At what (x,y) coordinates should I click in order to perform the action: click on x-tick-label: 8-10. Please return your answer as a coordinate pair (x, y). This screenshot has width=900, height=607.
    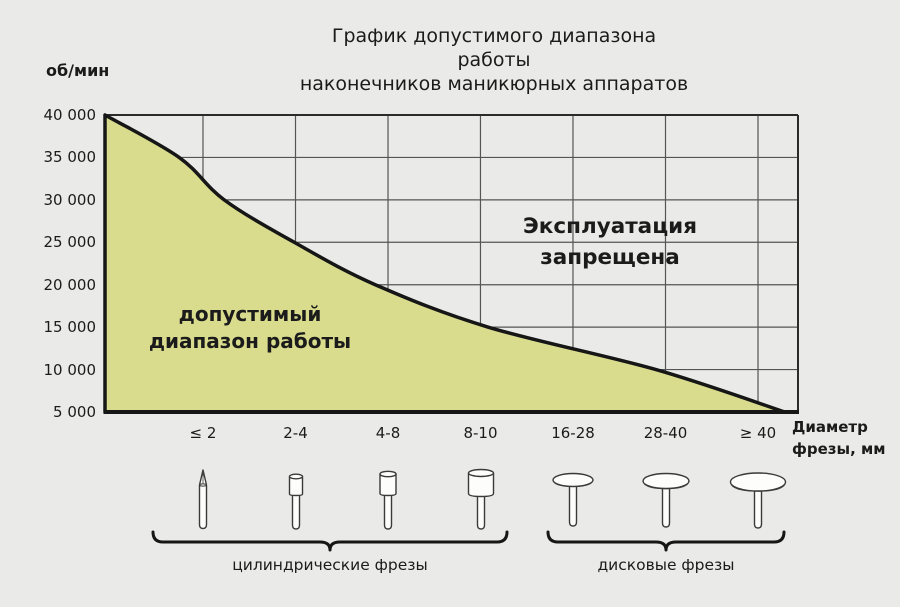
    Looking at the image, I should click on (480, 433).